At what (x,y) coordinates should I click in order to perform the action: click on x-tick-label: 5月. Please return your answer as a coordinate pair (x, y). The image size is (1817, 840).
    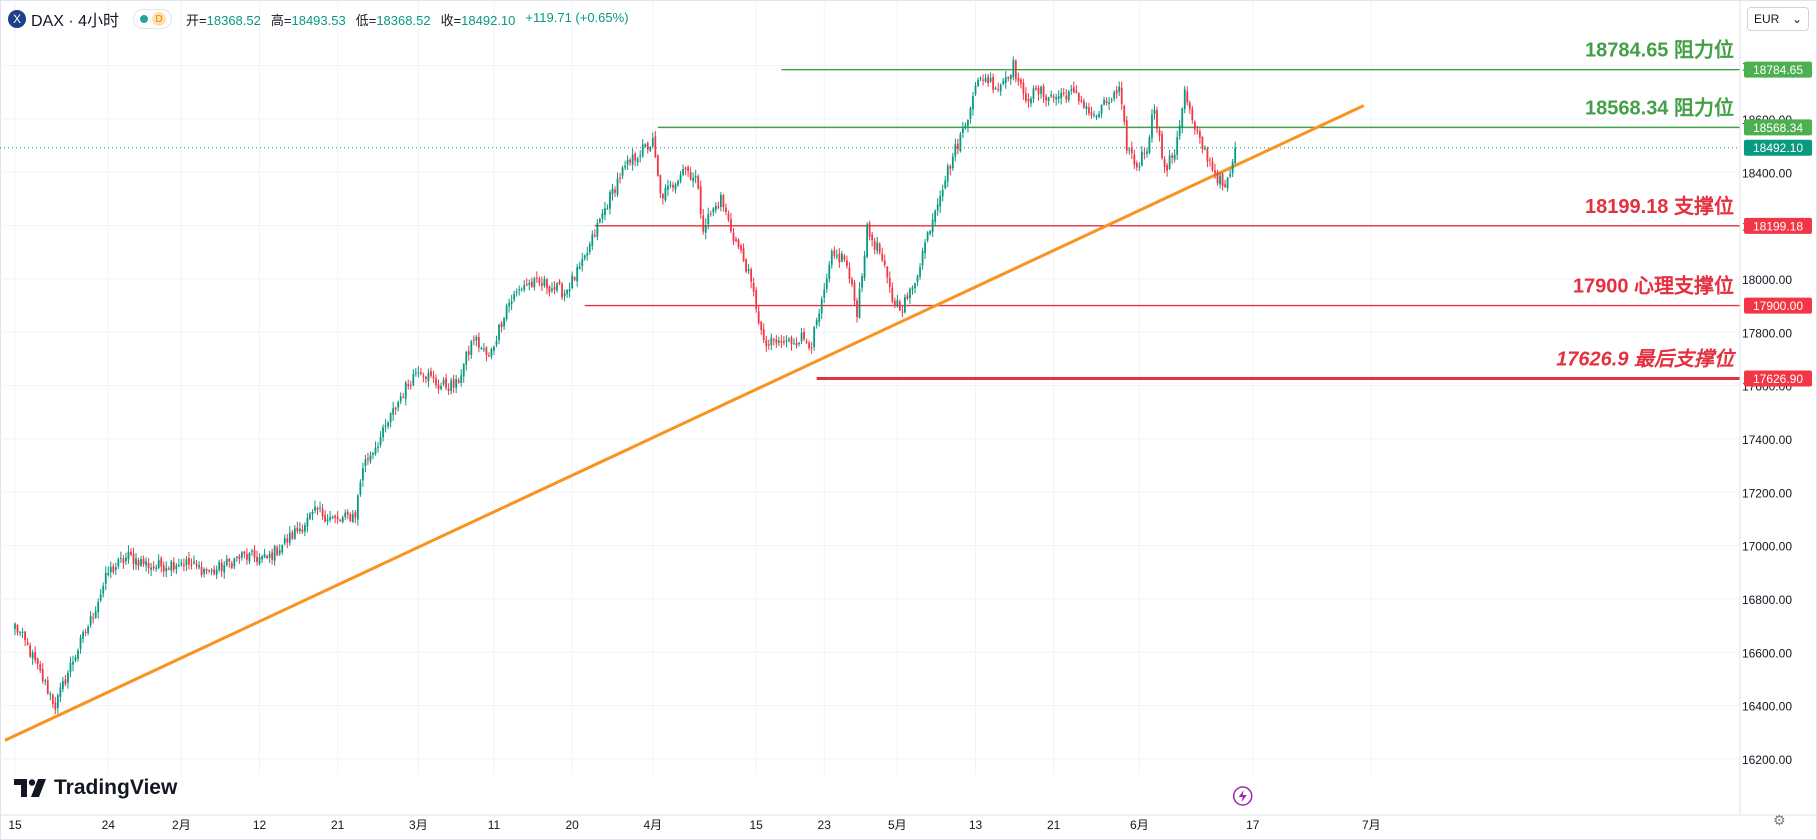
    Looking at the image, I should click on (897, 825).